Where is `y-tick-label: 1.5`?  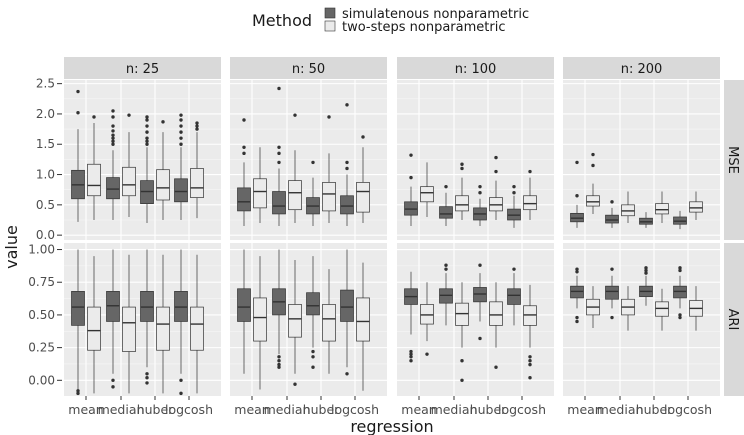
y-tick-label: 1.5 is located at coordinates (45, 144).